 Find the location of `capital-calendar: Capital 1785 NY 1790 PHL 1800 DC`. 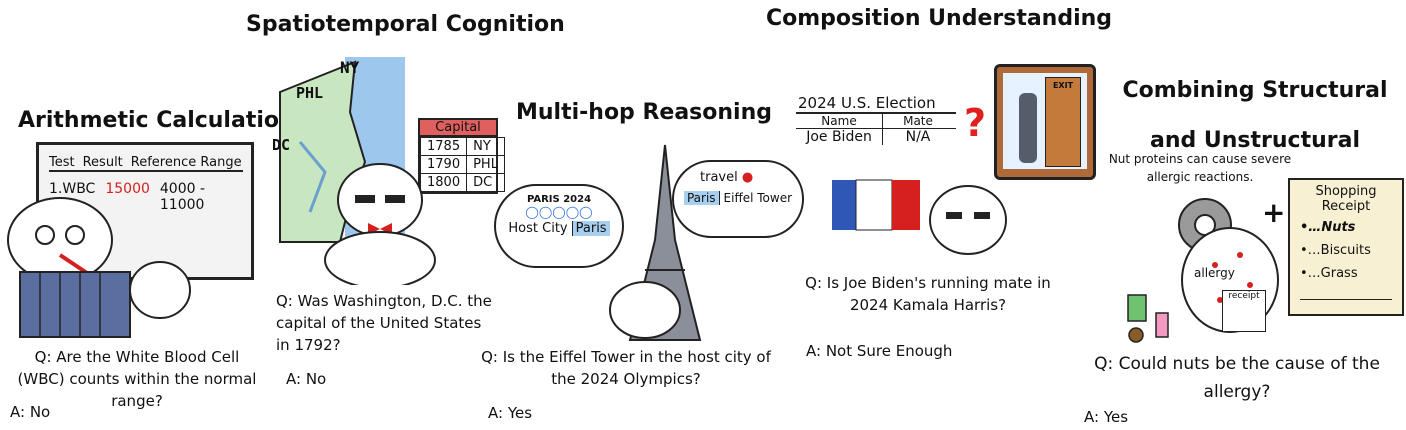

capital-calendar: Capital 1785 NY 1790 PHL 1800 DC is located at coordinates (461, 156).